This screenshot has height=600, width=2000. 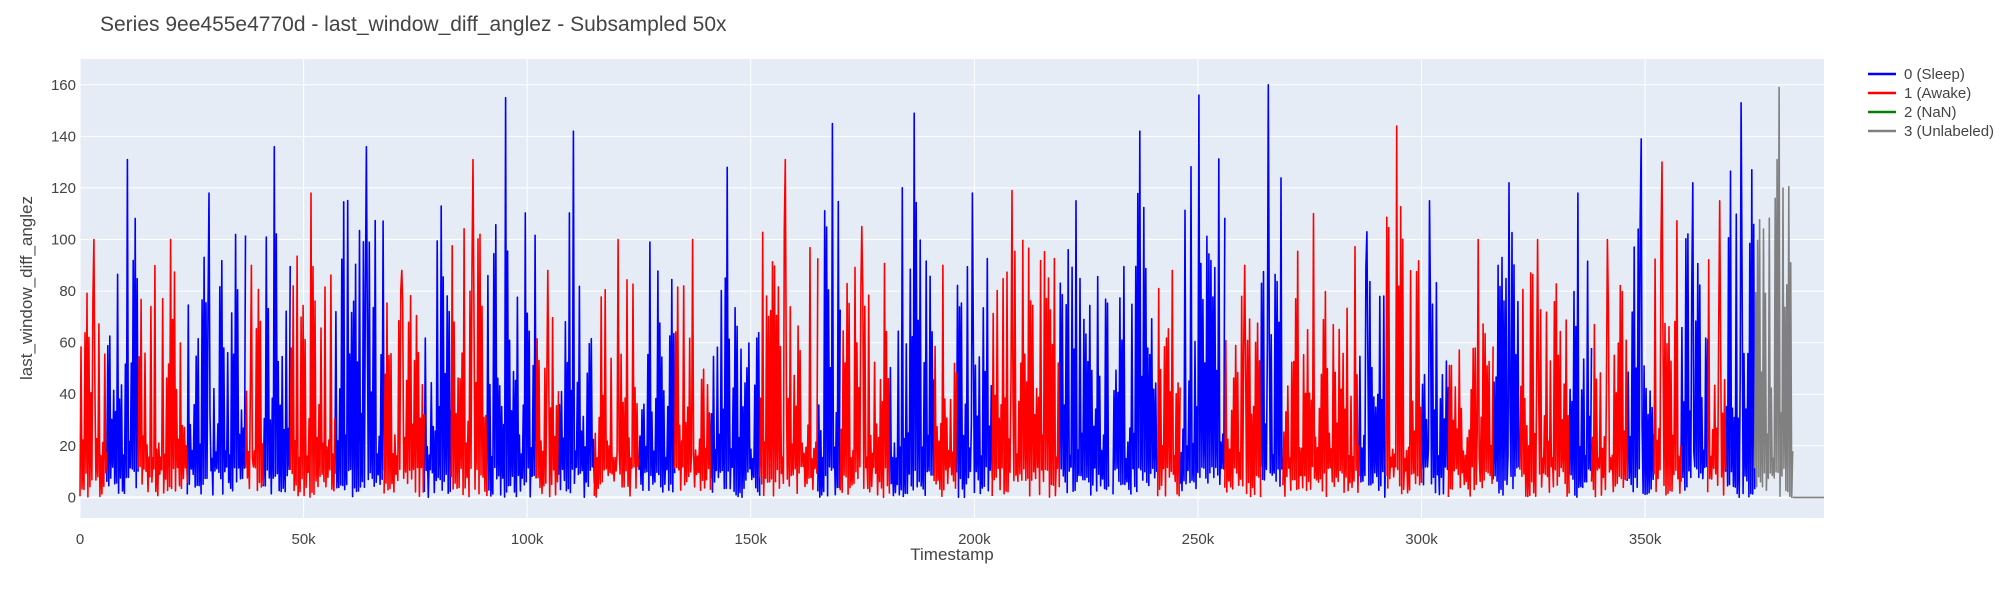 What do you see at coordinates (63, 188) in the screenshot?
I see `y-tick-label: 120` at bounding box center [63, 188].